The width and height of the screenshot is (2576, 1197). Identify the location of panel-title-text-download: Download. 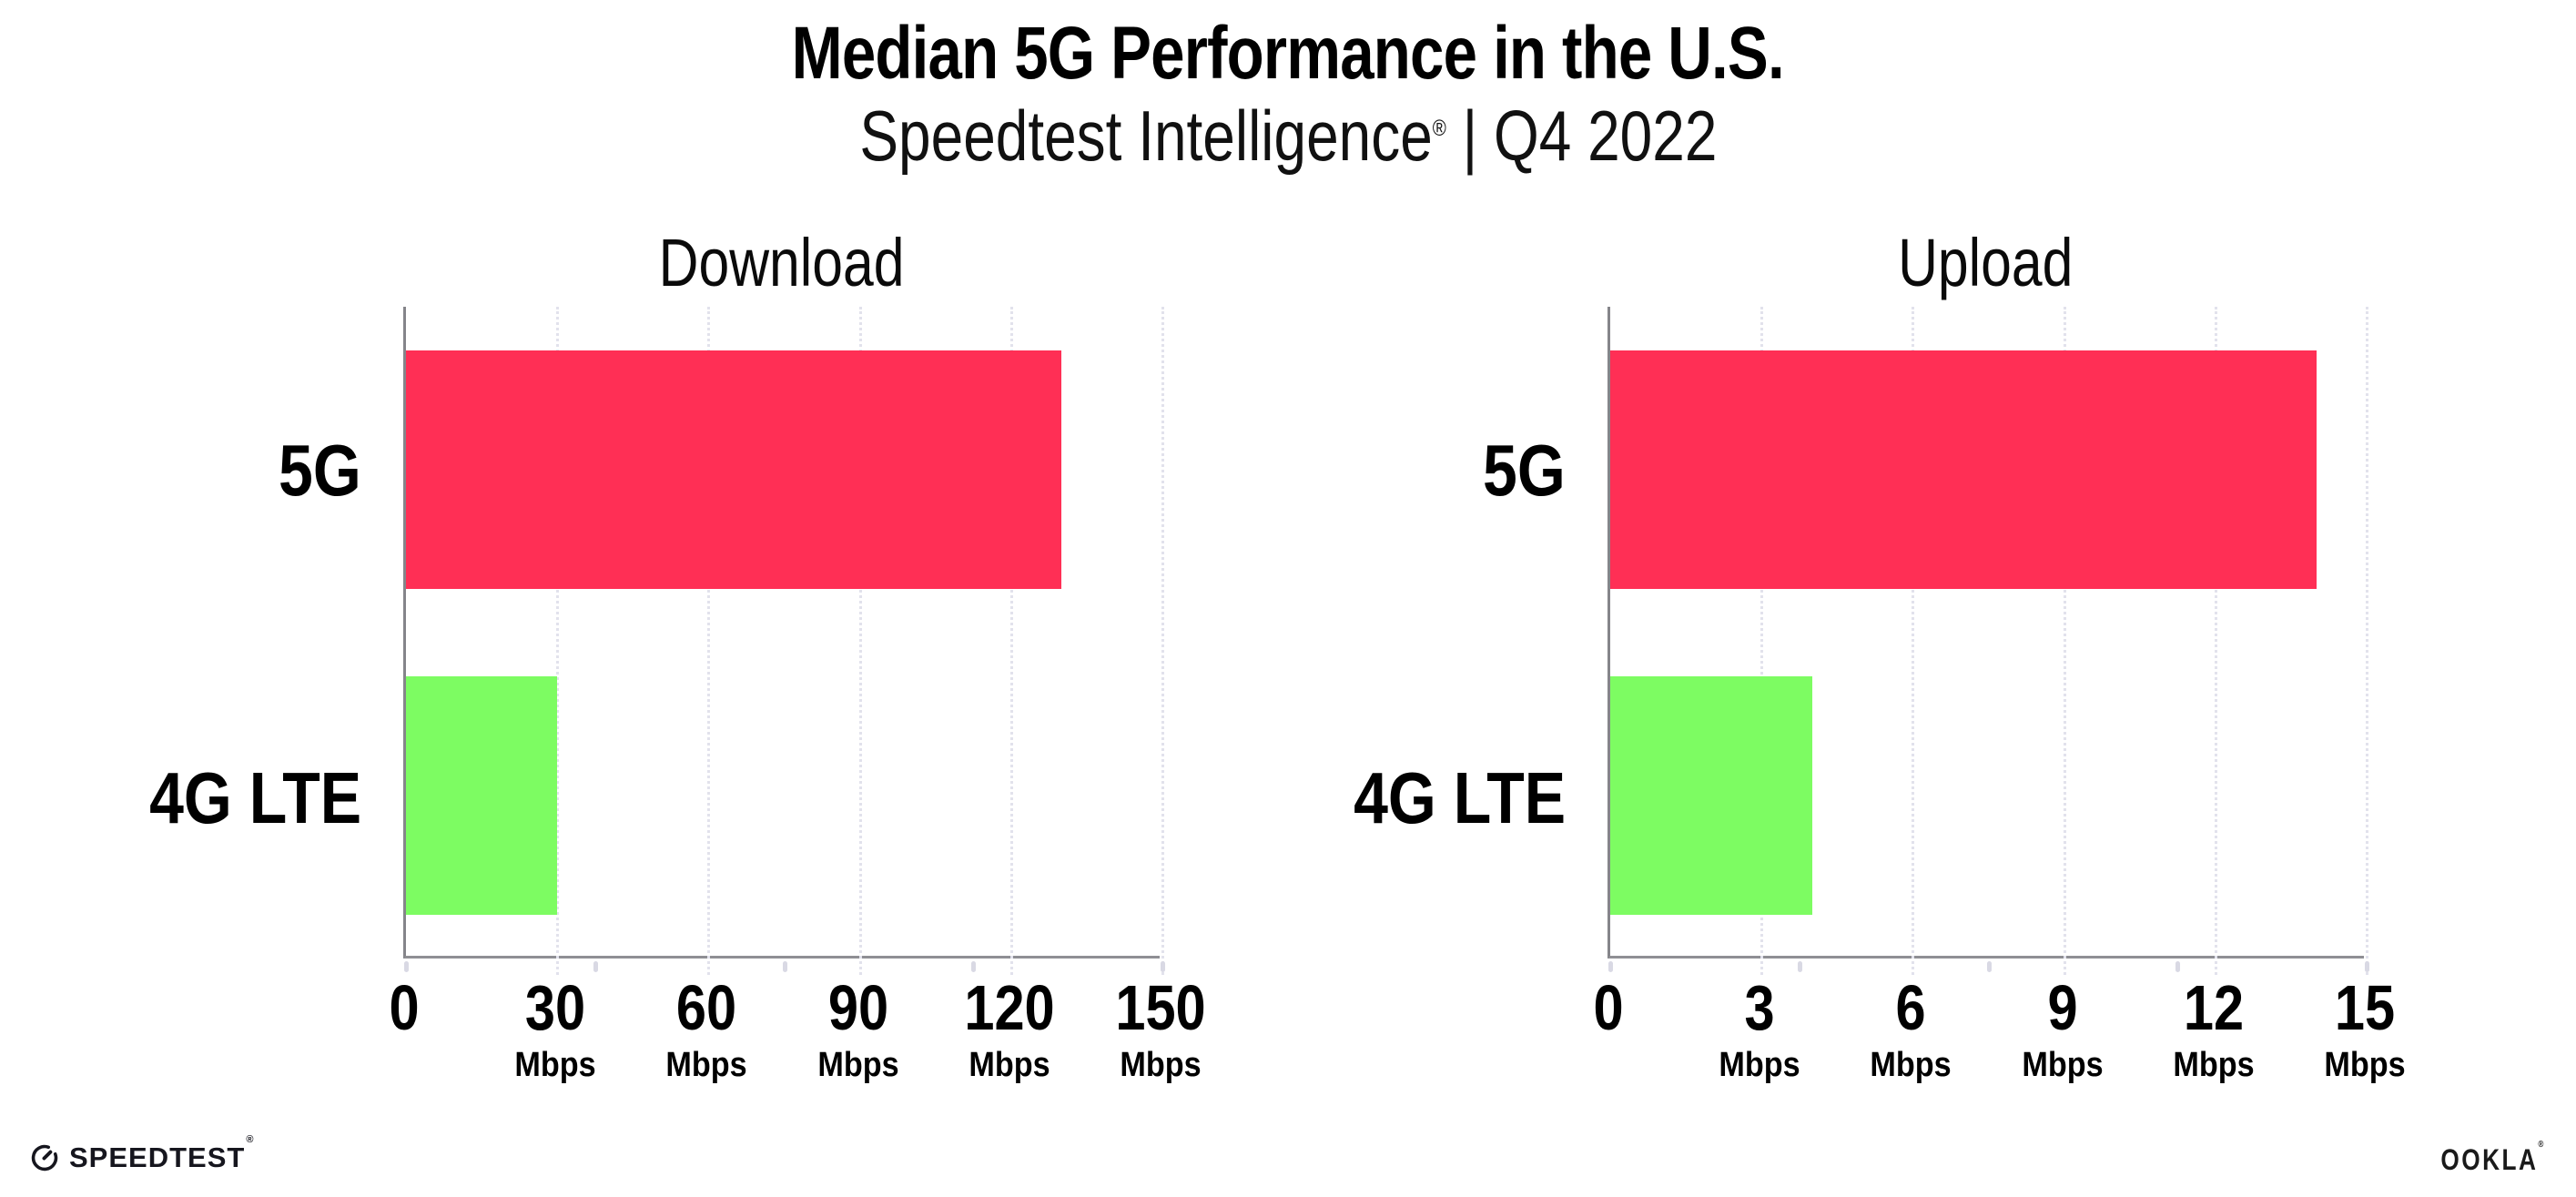
(781, 262).